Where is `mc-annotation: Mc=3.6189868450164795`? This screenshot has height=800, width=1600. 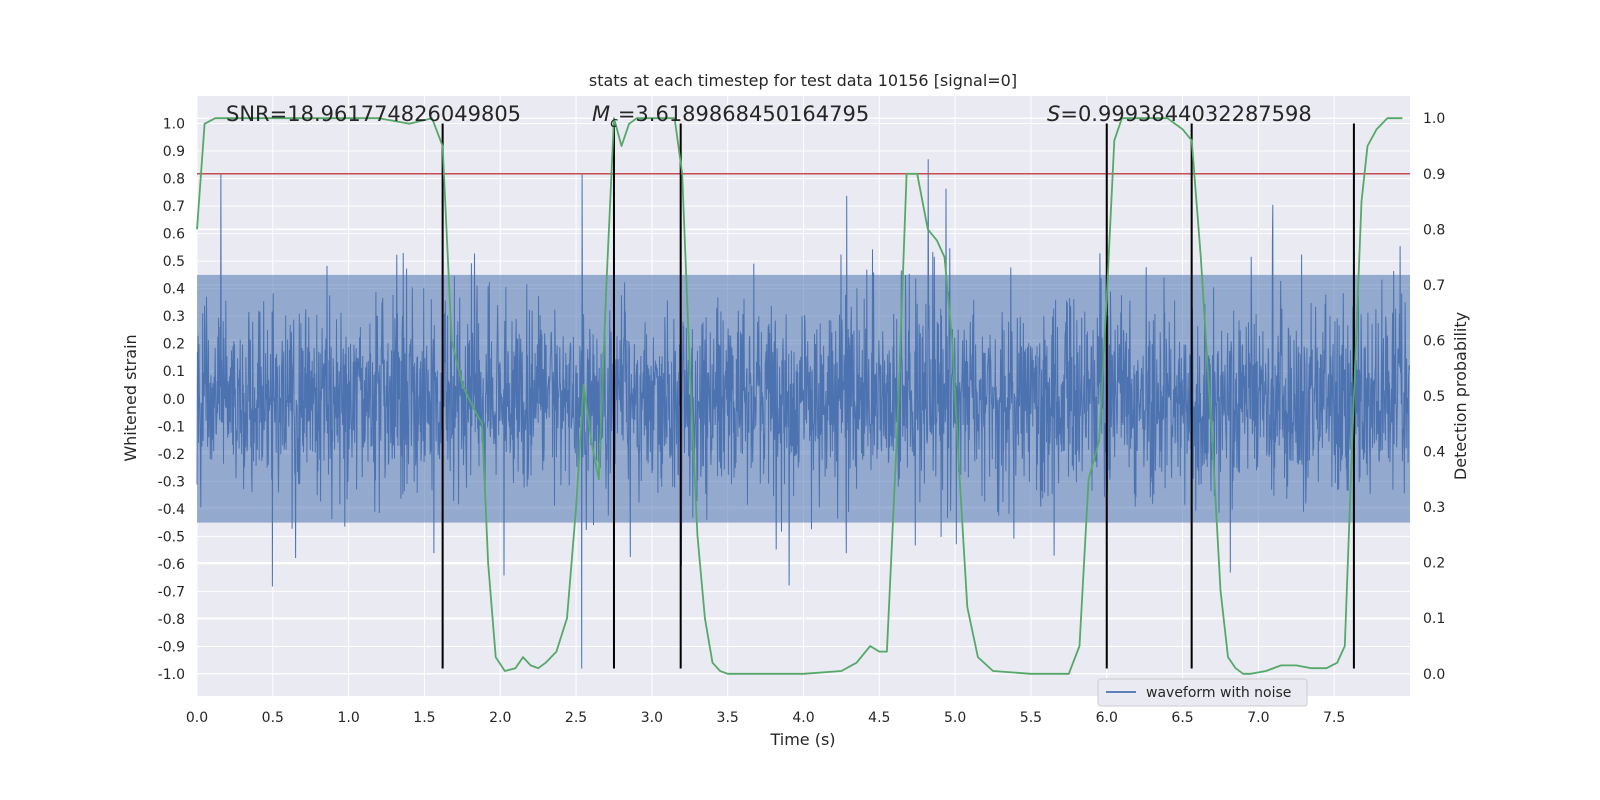 mc-annotation: Mc=3.6189868450164795 is located at coordinates (730, 116).